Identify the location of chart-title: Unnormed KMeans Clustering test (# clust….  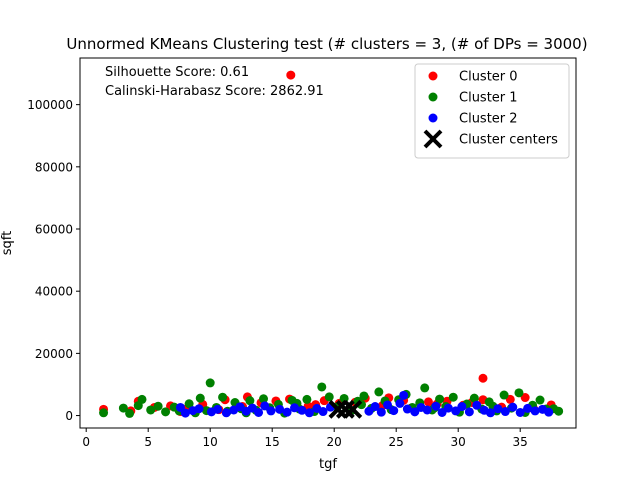
(326, 44).